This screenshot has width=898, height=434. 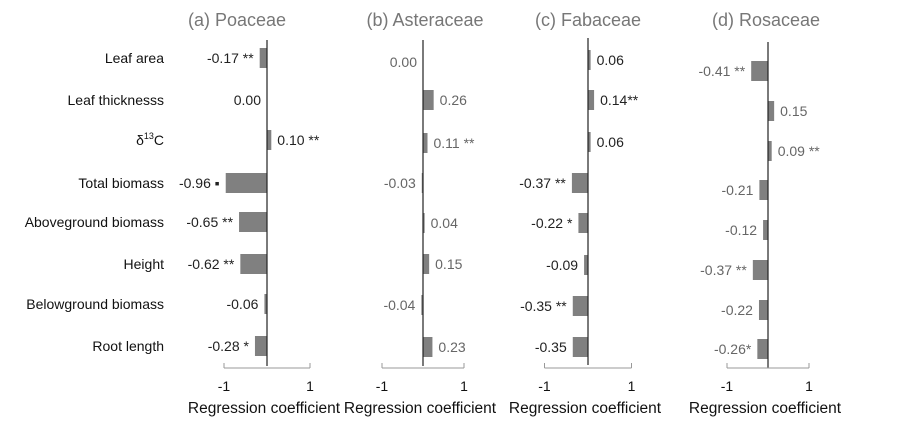 I want to click on data-label: -0.17 **, so click(x=230, y=58).